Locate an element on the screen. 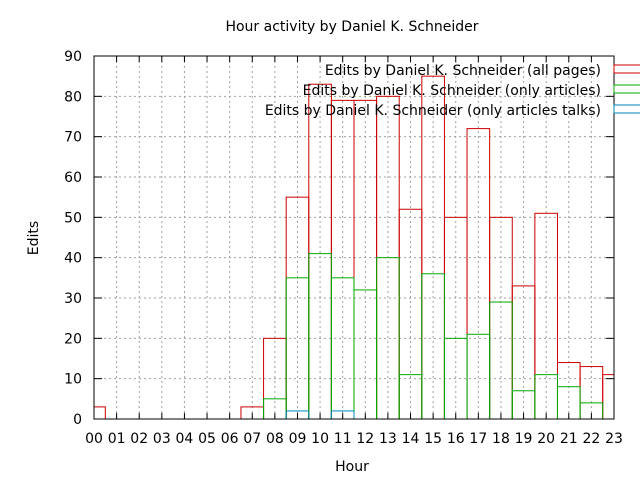 The image size is (640, 480). x-tick-label-23: 23 is located at coordinates (614, 439).